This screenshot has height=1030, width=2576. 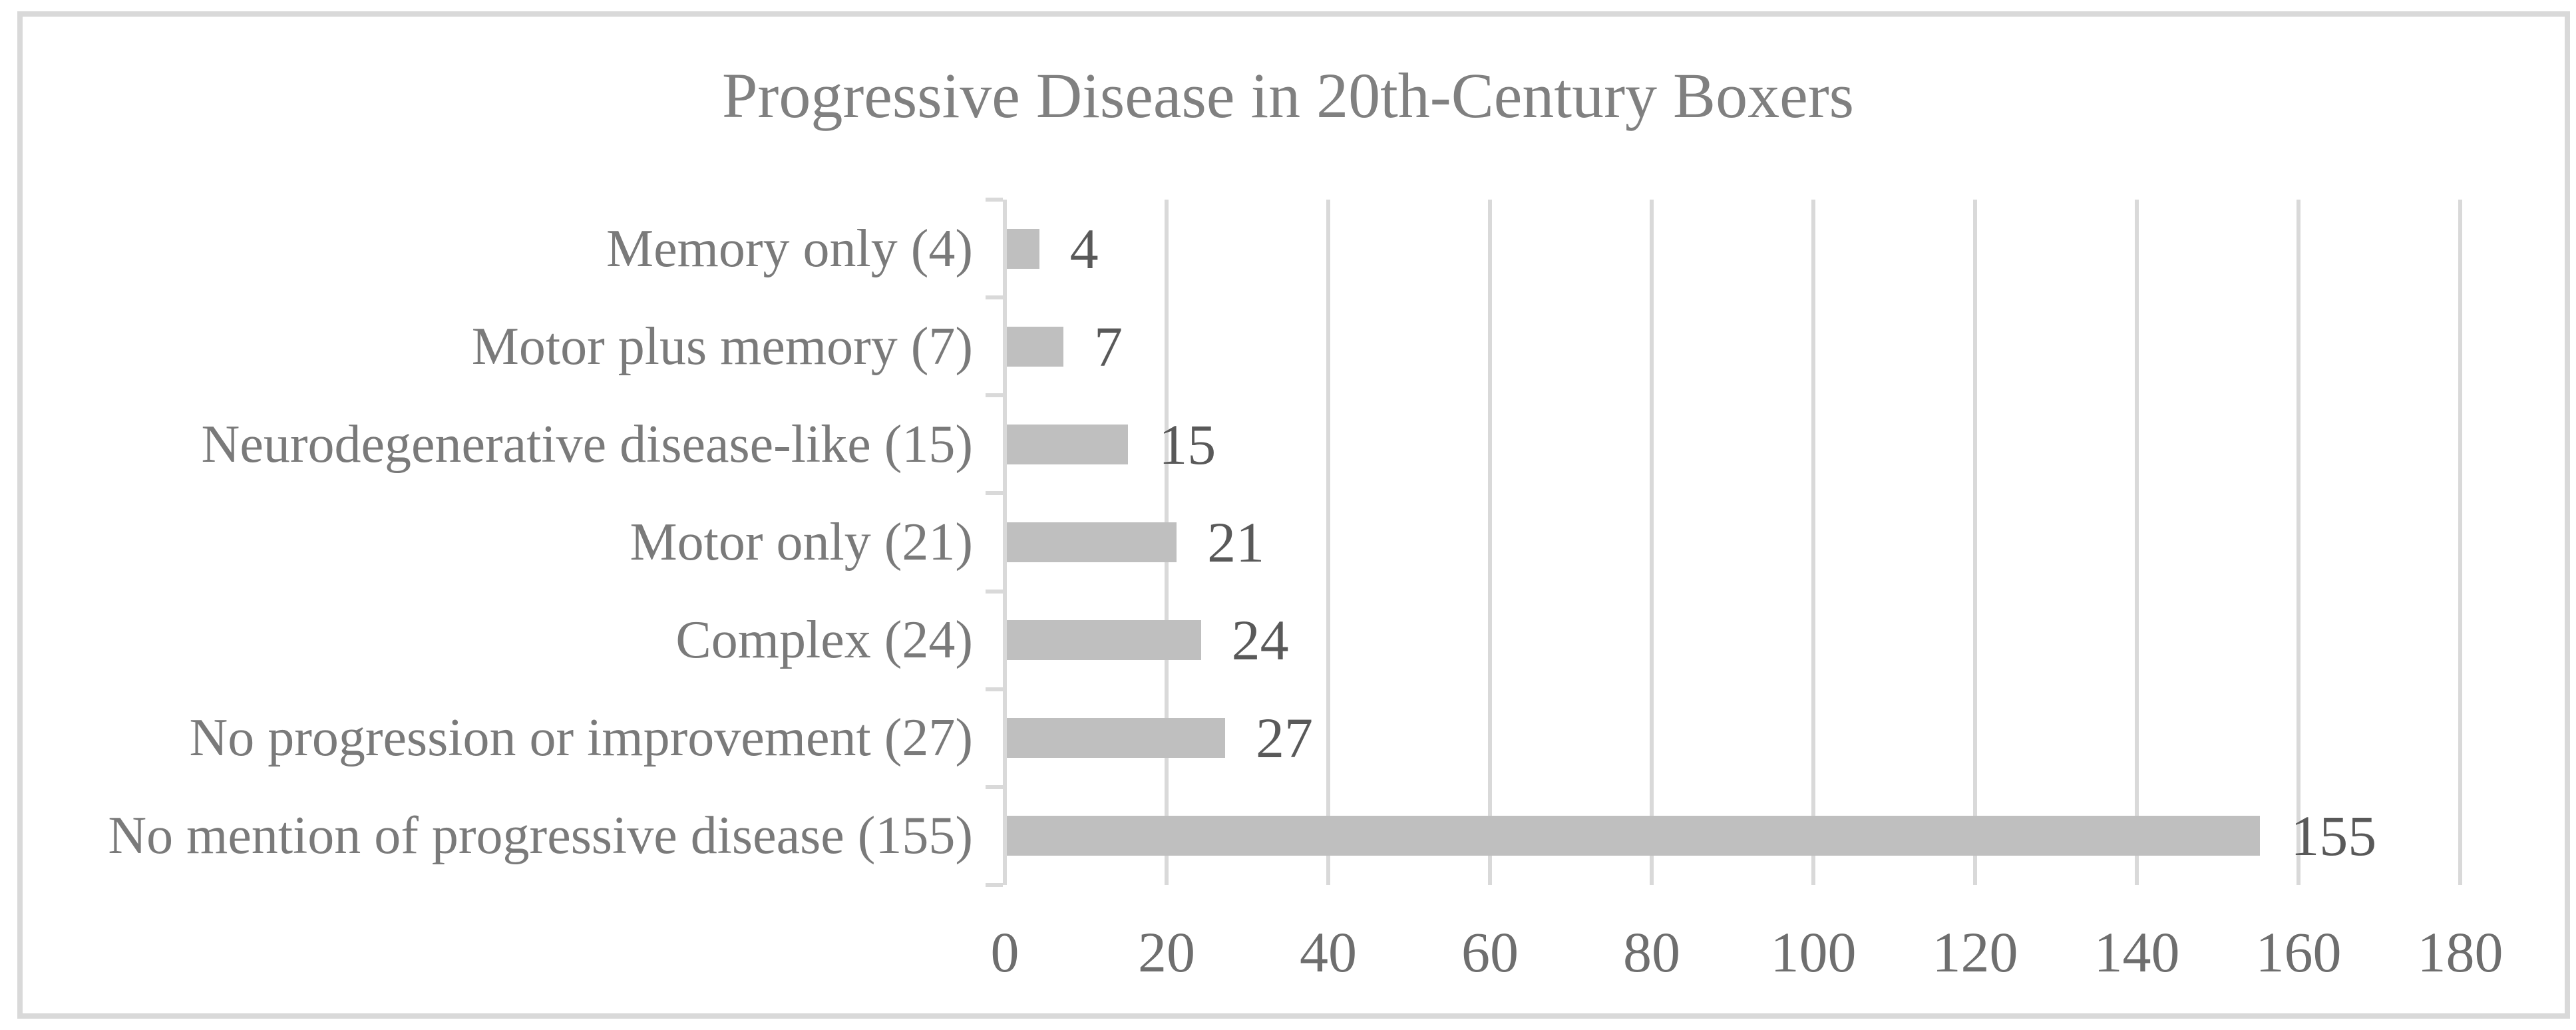 What do you see at coordinates (1188, 444) in the screenshot?
I see `bar-value-label: 15` at bounding box center [1188, 444].